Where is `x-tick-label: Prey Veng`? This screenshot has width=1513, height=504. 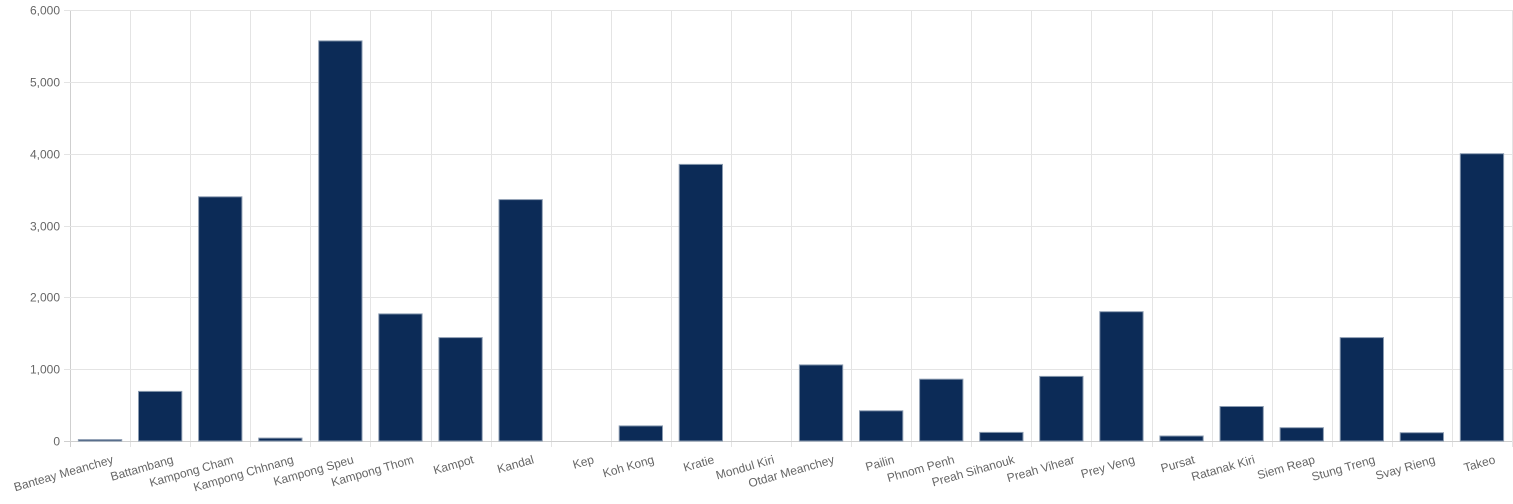
x-tick-label: Prey Veng is located at coordinates (1107, 466).